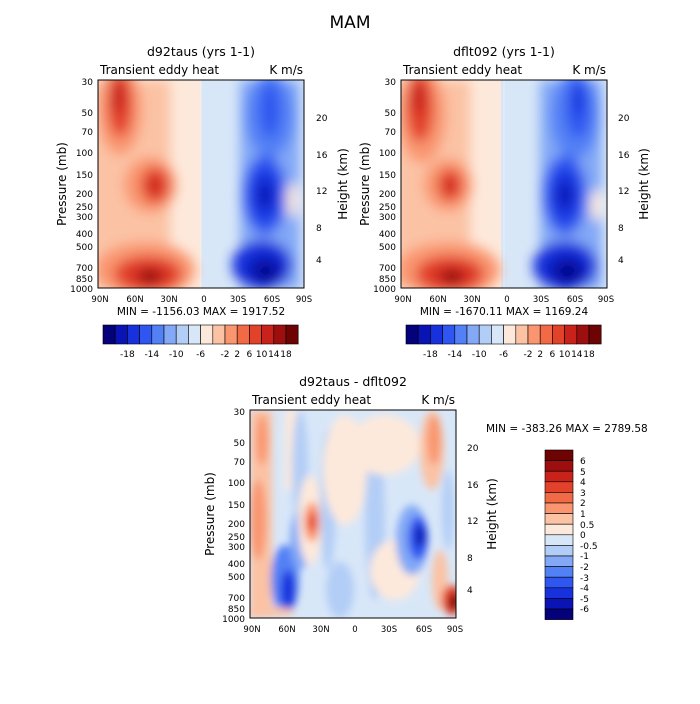 The height and width of the screenshot is (704, 700). I want to click on y-axis-label: Pressure (mb), so click(62, 184).